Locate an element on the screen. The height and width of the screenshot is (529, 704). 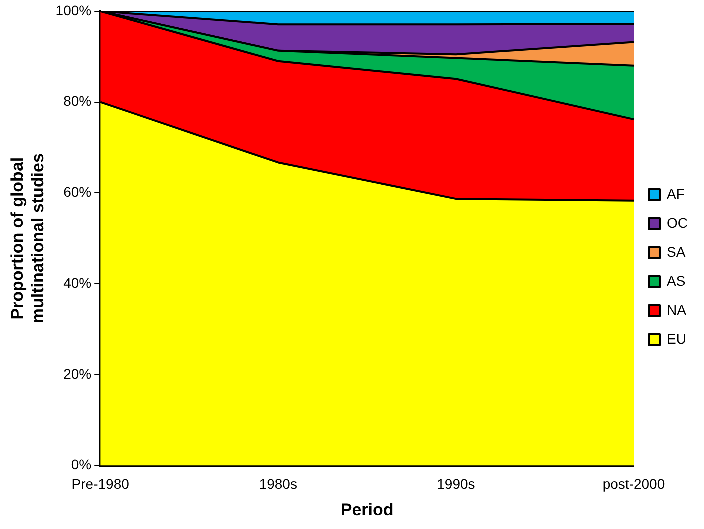
x-tick-label: 1990s is located at coordinates (456, 484).